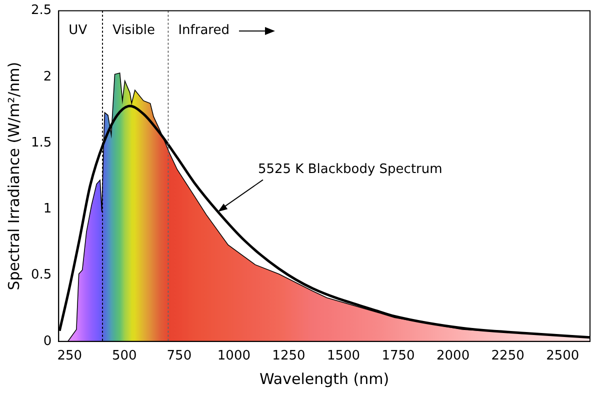  I want to click on y-axis-title: Spectral Irradiance (W/m²/nm), so click(13, 176).